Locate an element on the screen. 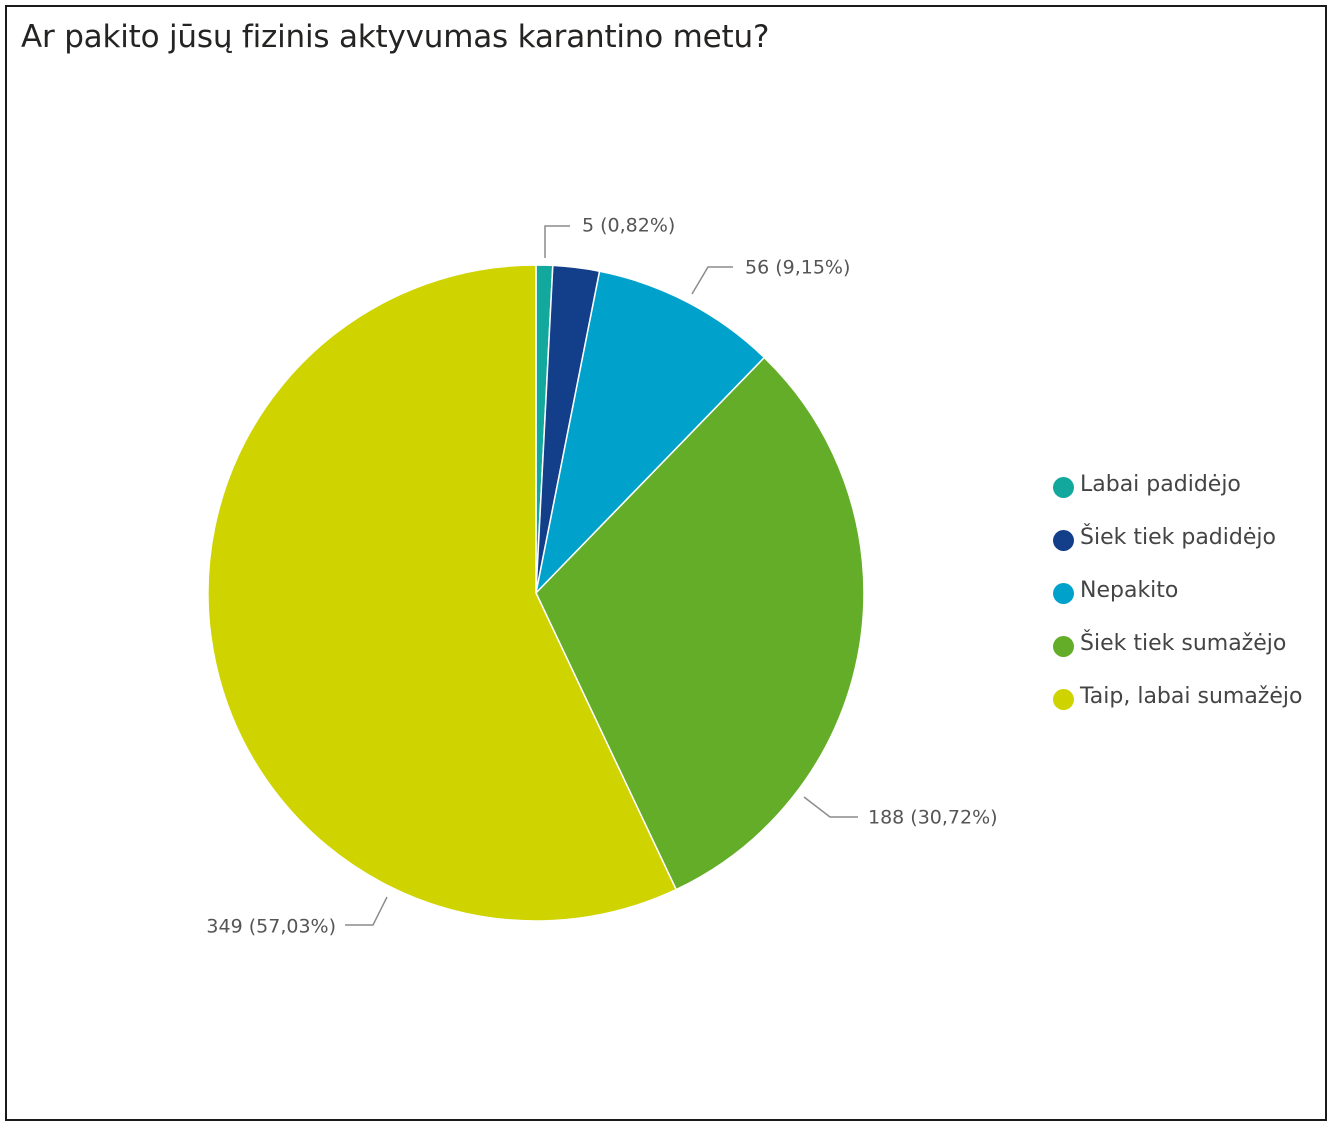  data-label: 5 (0,82%) is located at coordinates (628, 226).